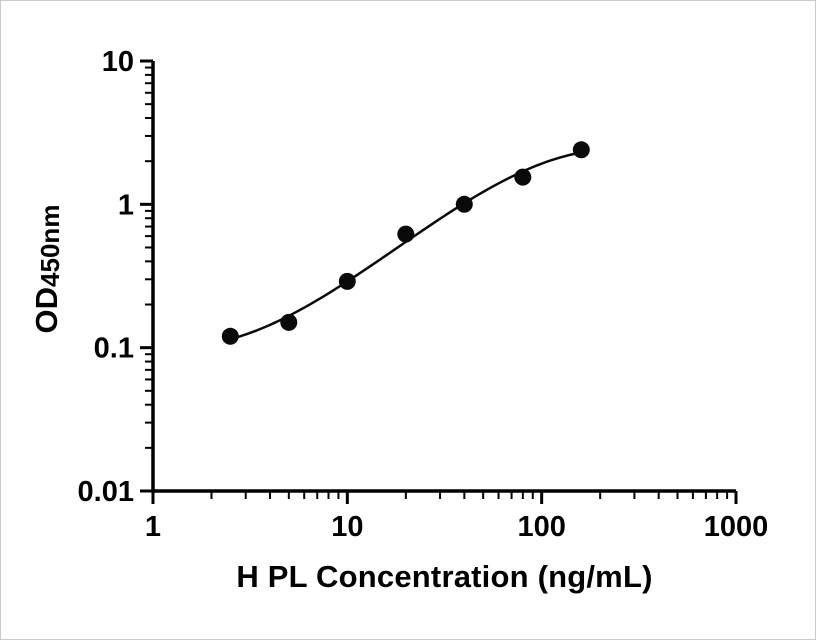  Describe the element at coordinates (50, 245) in the screenshot. I see `y-axis-title-sub: 450nm` at that location.